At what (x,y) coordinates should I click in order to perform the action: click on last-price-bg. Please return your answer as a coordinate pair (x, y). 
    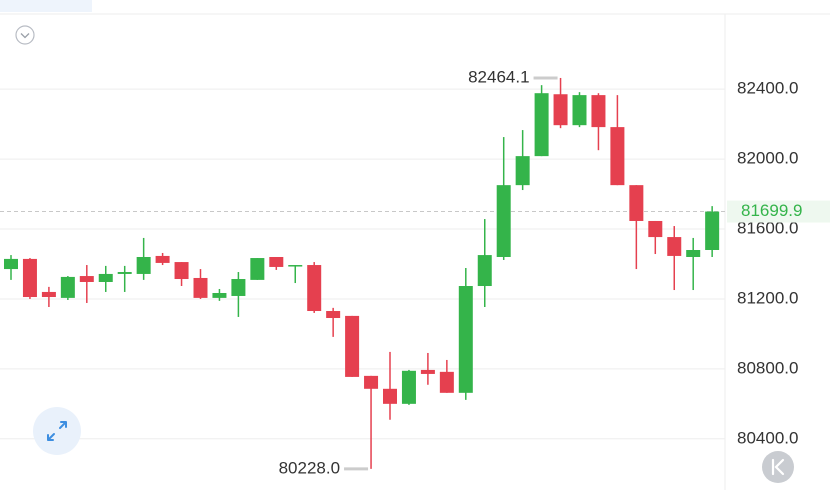
    Looking at the image, I should click on (778, 211).